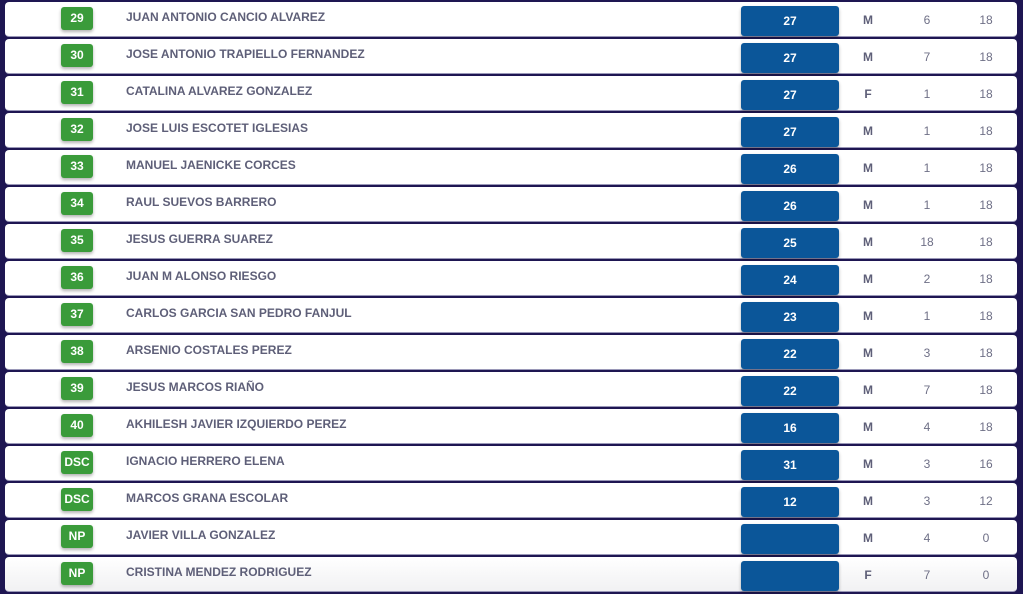 The height and width of the screenshot is (594, 1023). I want to click on position-badge: 29, so click(77, 18).